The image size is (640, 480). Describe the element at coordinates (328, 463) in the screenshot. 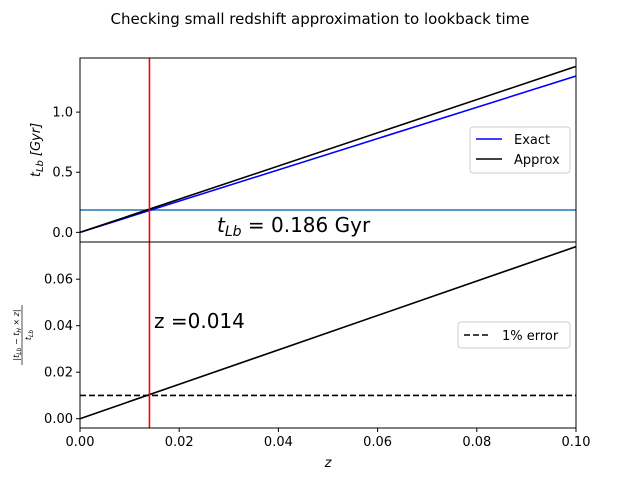

I see `x-axis-label: z` at that location.